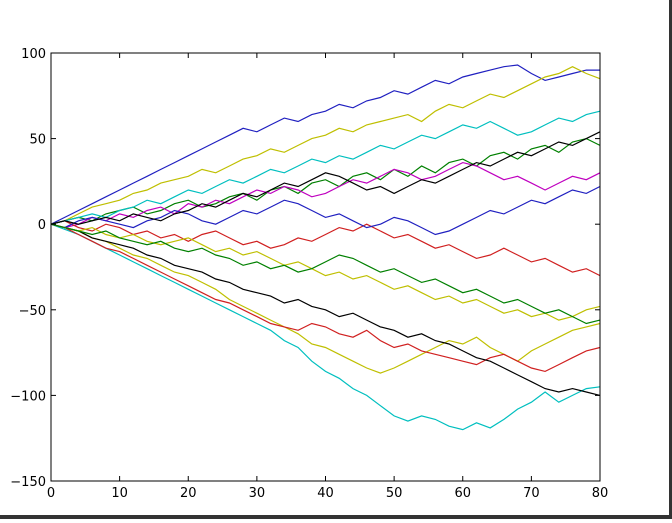 This screenshot has width=672, height=523. I want to click on y-tick-label: −50, so click(32, 311).